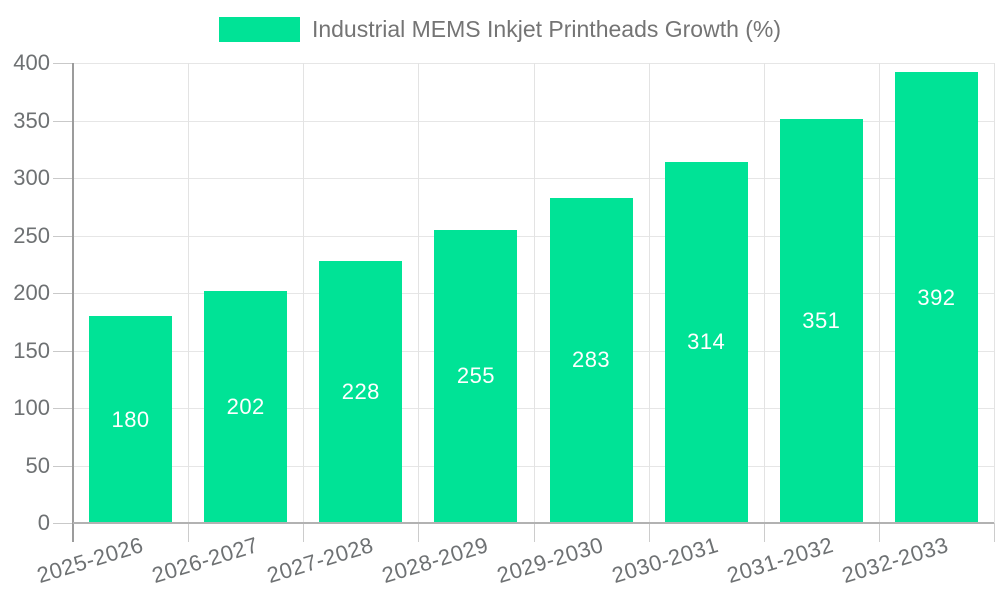 This screenshot has width=1000, height=600. What do you see at coordinates (31, 292) in the screenshot?
I see `y-axis-label: 200` at bounding box center [31, 292].